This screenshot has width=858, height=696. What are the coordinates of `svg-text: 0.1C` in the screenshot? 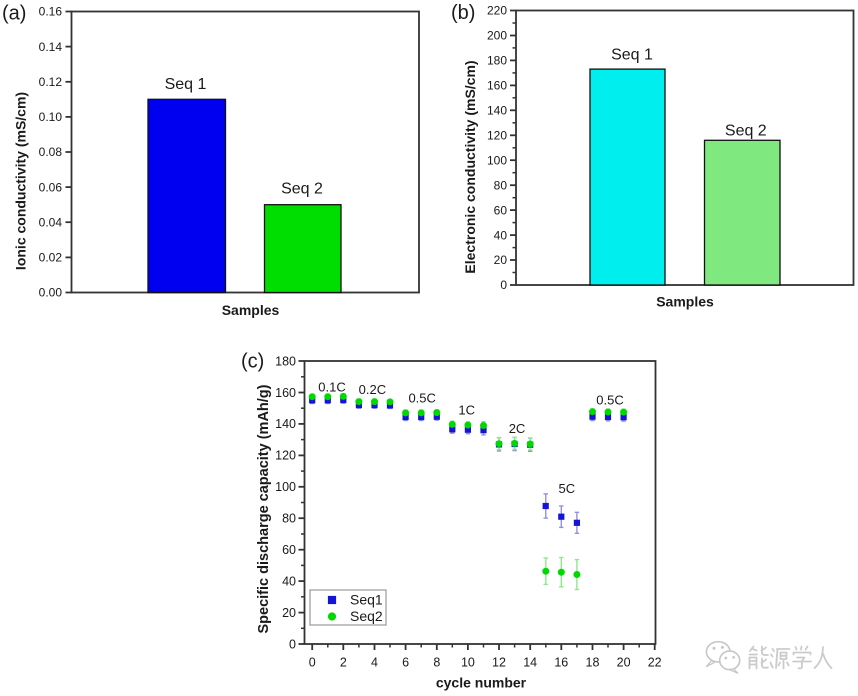 It's located at (331, 387).